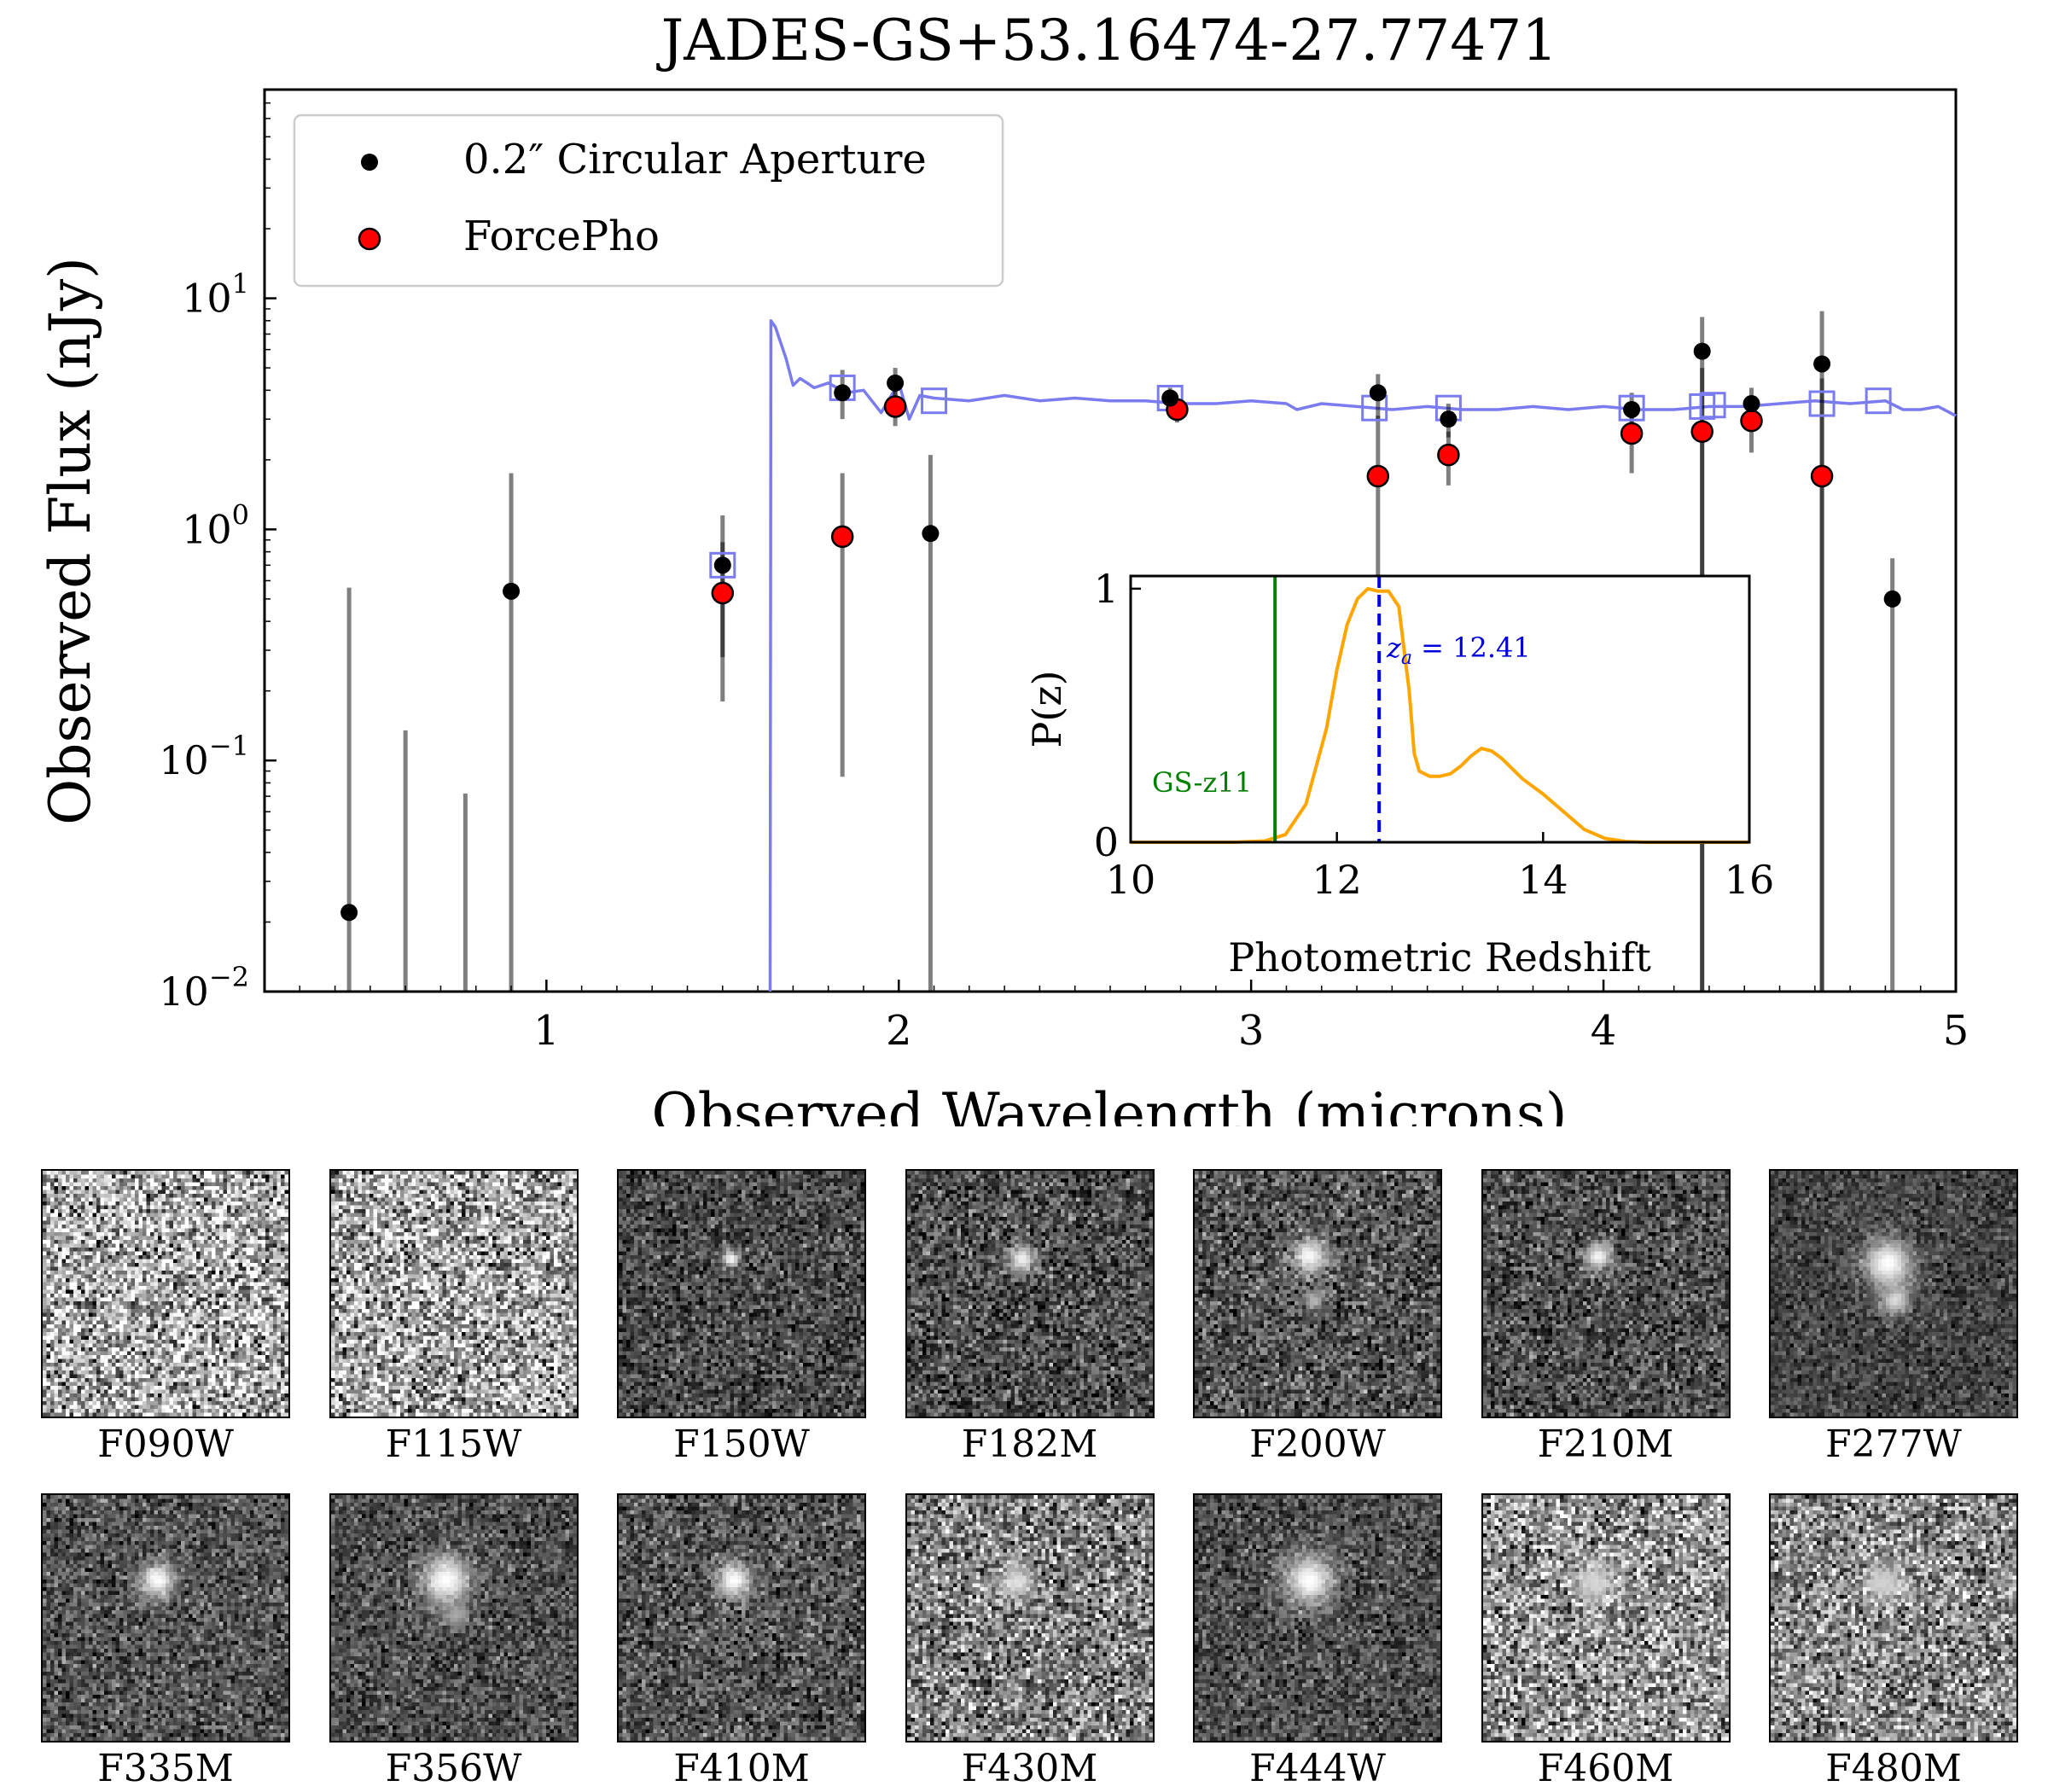 This screenshot has height=1792, width=2048. I want to click on cutout-label: F444W, so click(1317, 1768).